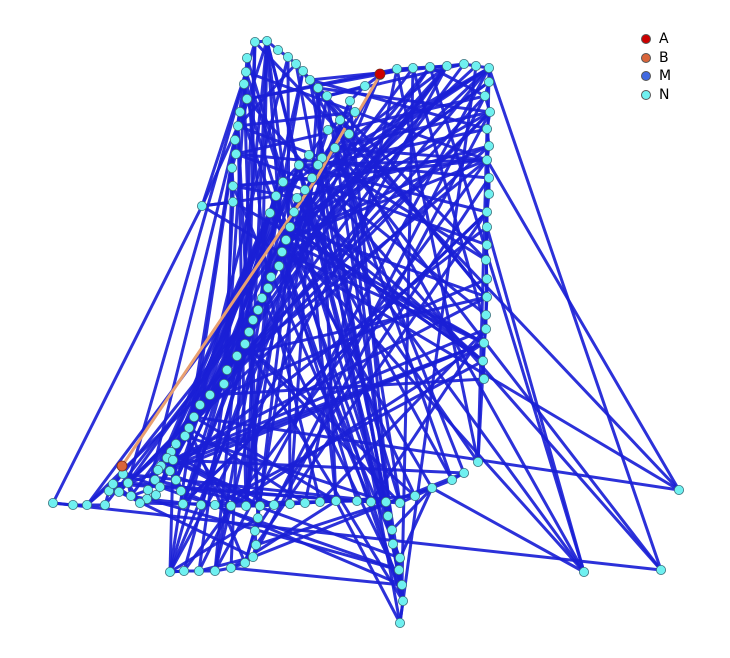 Image resolution: width=730 pixels, height=658 pixels. What do you see at coordinates (646, 94) in the screenshot?
I see `legend-marker-n` at bounding box center [646, 94].